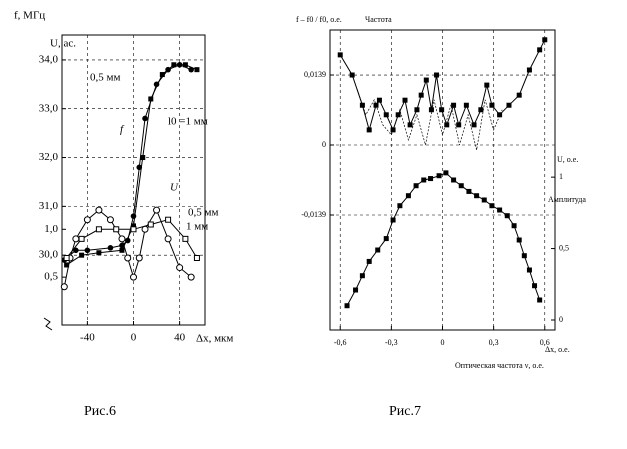 The image size is (627, 449). Describe the element at coordinates (391, 342) in the screenshot. I see `x-tick-label: -0,3` at that location.